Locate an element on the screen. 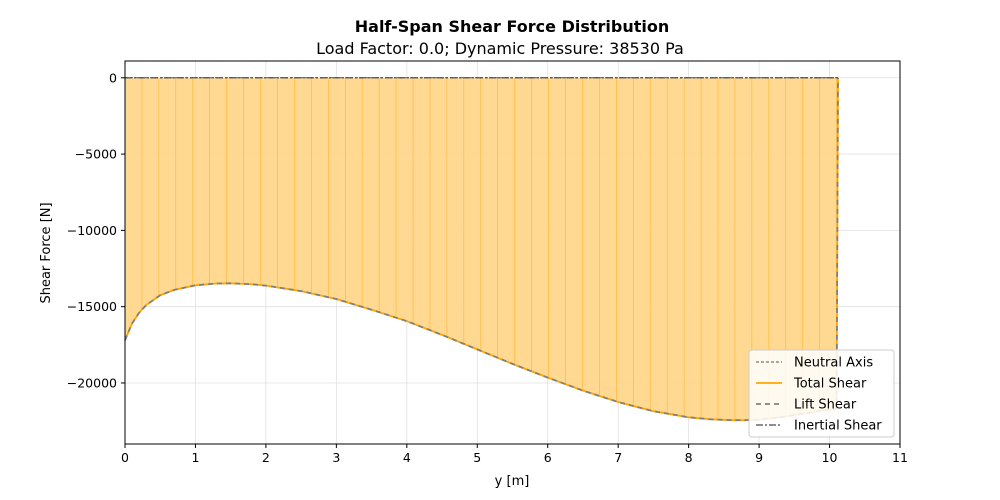  x-tick-label: 6 is located at coordinates (548, 457).